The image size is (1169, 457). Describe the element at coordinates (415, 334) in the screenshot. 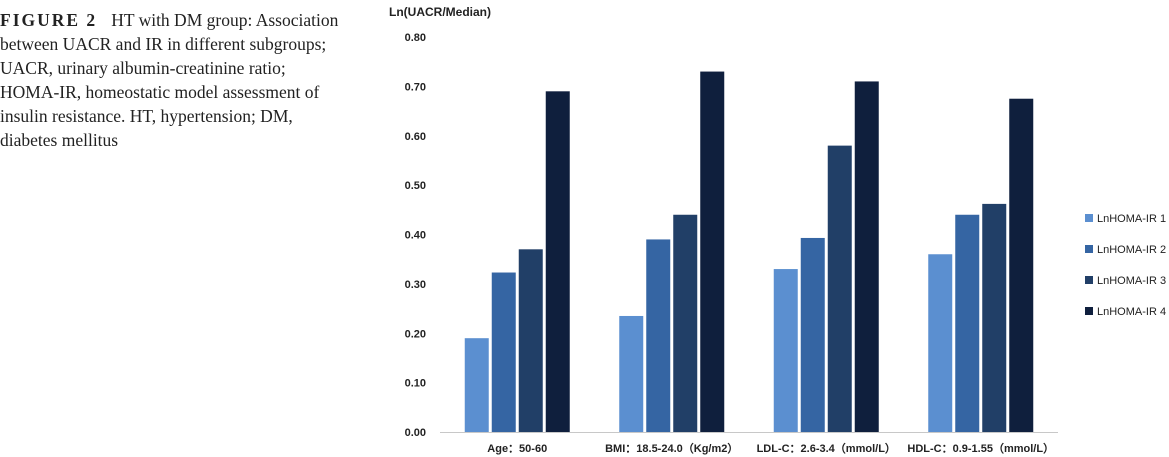

I see `y-tick-label: 0.20` at that location.